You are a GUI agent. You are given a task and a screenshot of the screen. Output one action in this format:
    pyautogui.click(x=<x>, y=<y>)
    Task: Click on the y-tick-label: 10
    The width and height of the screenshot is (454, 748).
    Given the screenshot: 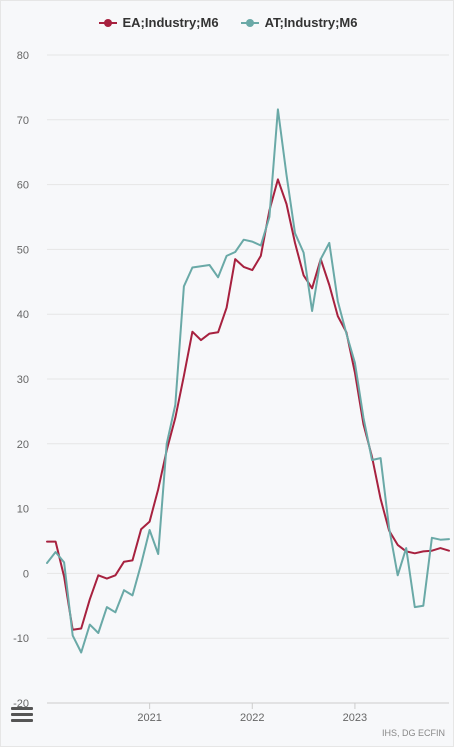 What is the action you would take?
    pyautogui.click(x=23, y=510)
    